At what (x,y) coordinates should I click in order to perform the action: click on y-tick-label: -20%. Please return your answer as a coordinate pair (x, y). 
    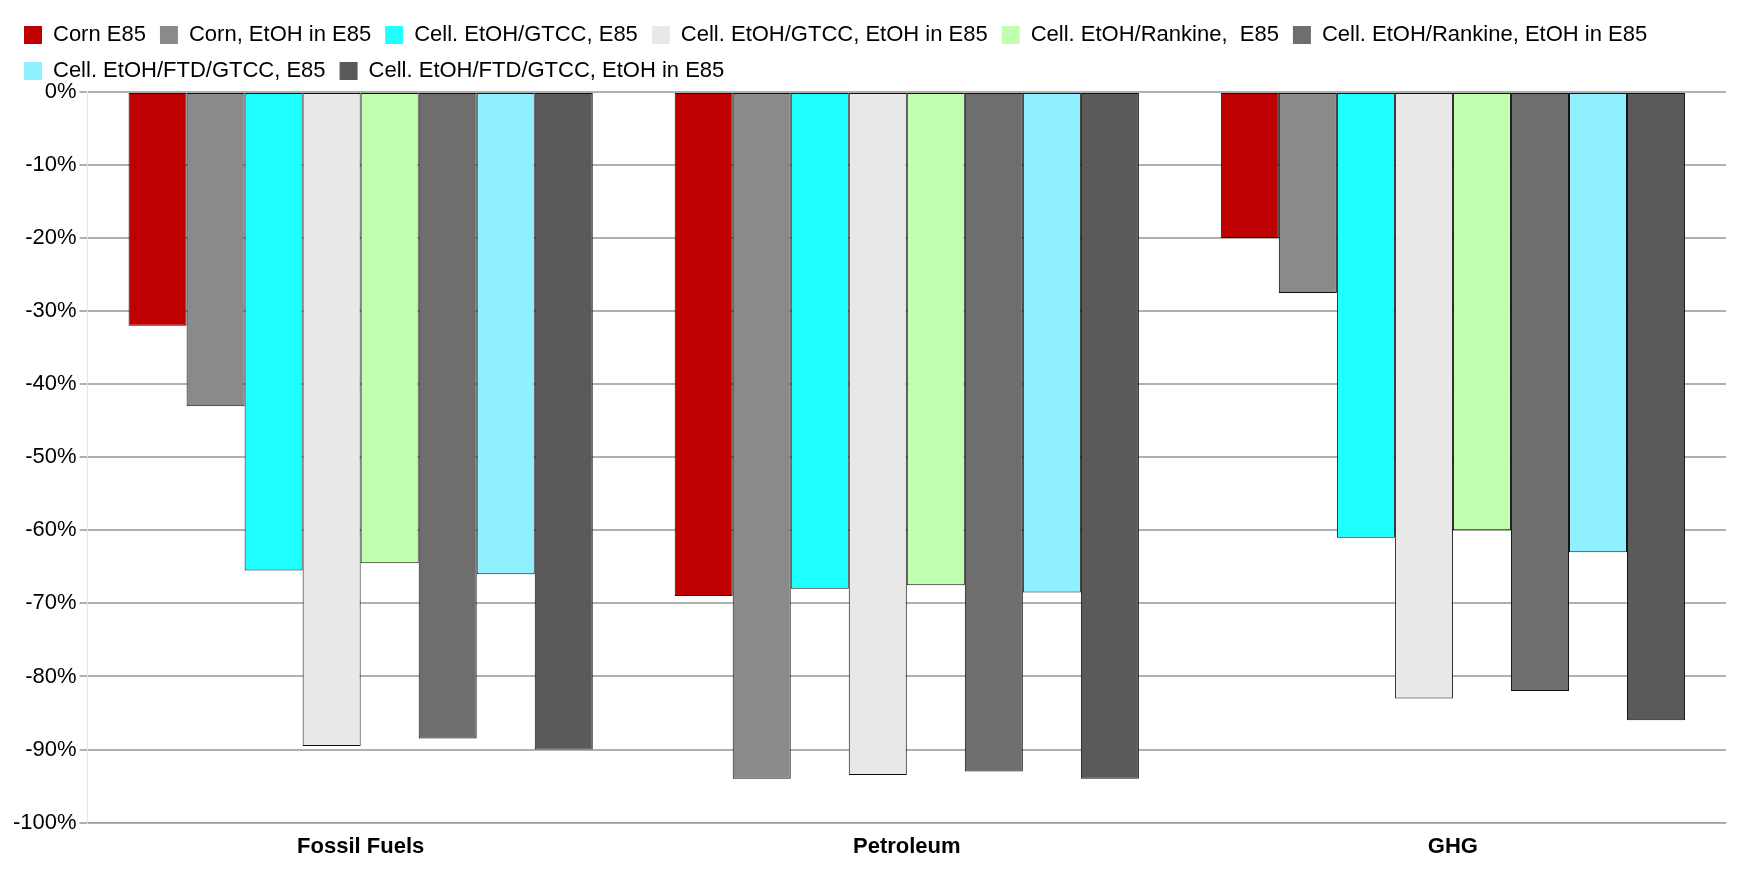
    Looking at the image, I should click on (51, 237).